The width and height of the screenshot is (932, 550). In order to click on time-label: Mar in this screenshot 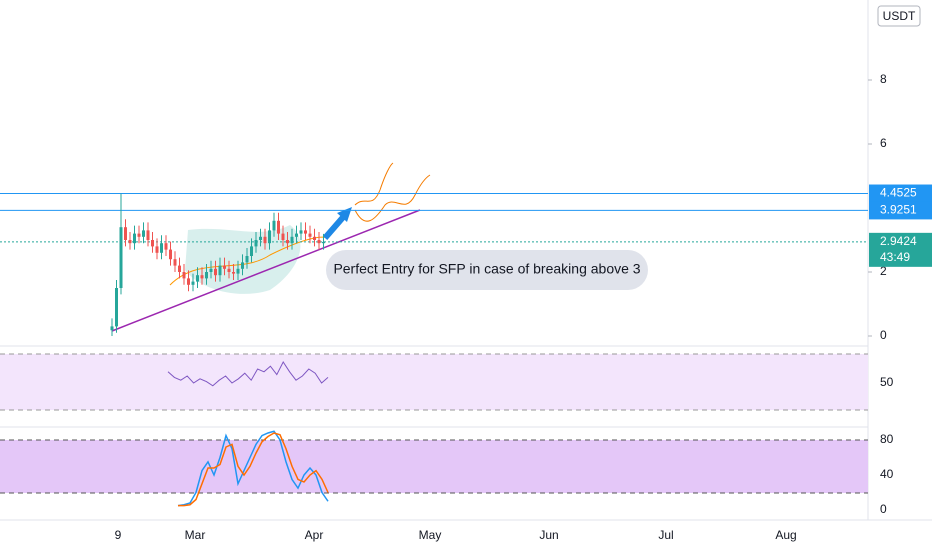, I will do `click(195, 535)`.